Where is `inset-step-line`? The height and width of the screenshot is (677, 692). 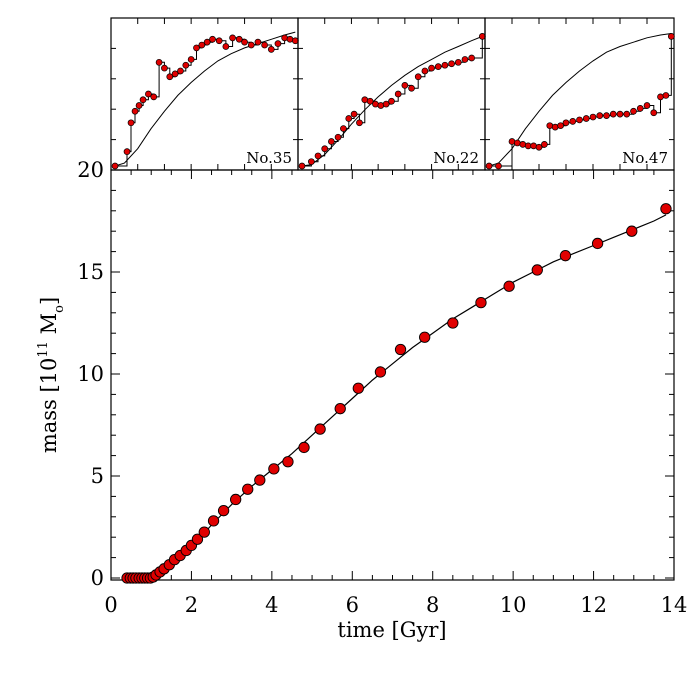
inset-step-line is located at coordinates (580, 101).